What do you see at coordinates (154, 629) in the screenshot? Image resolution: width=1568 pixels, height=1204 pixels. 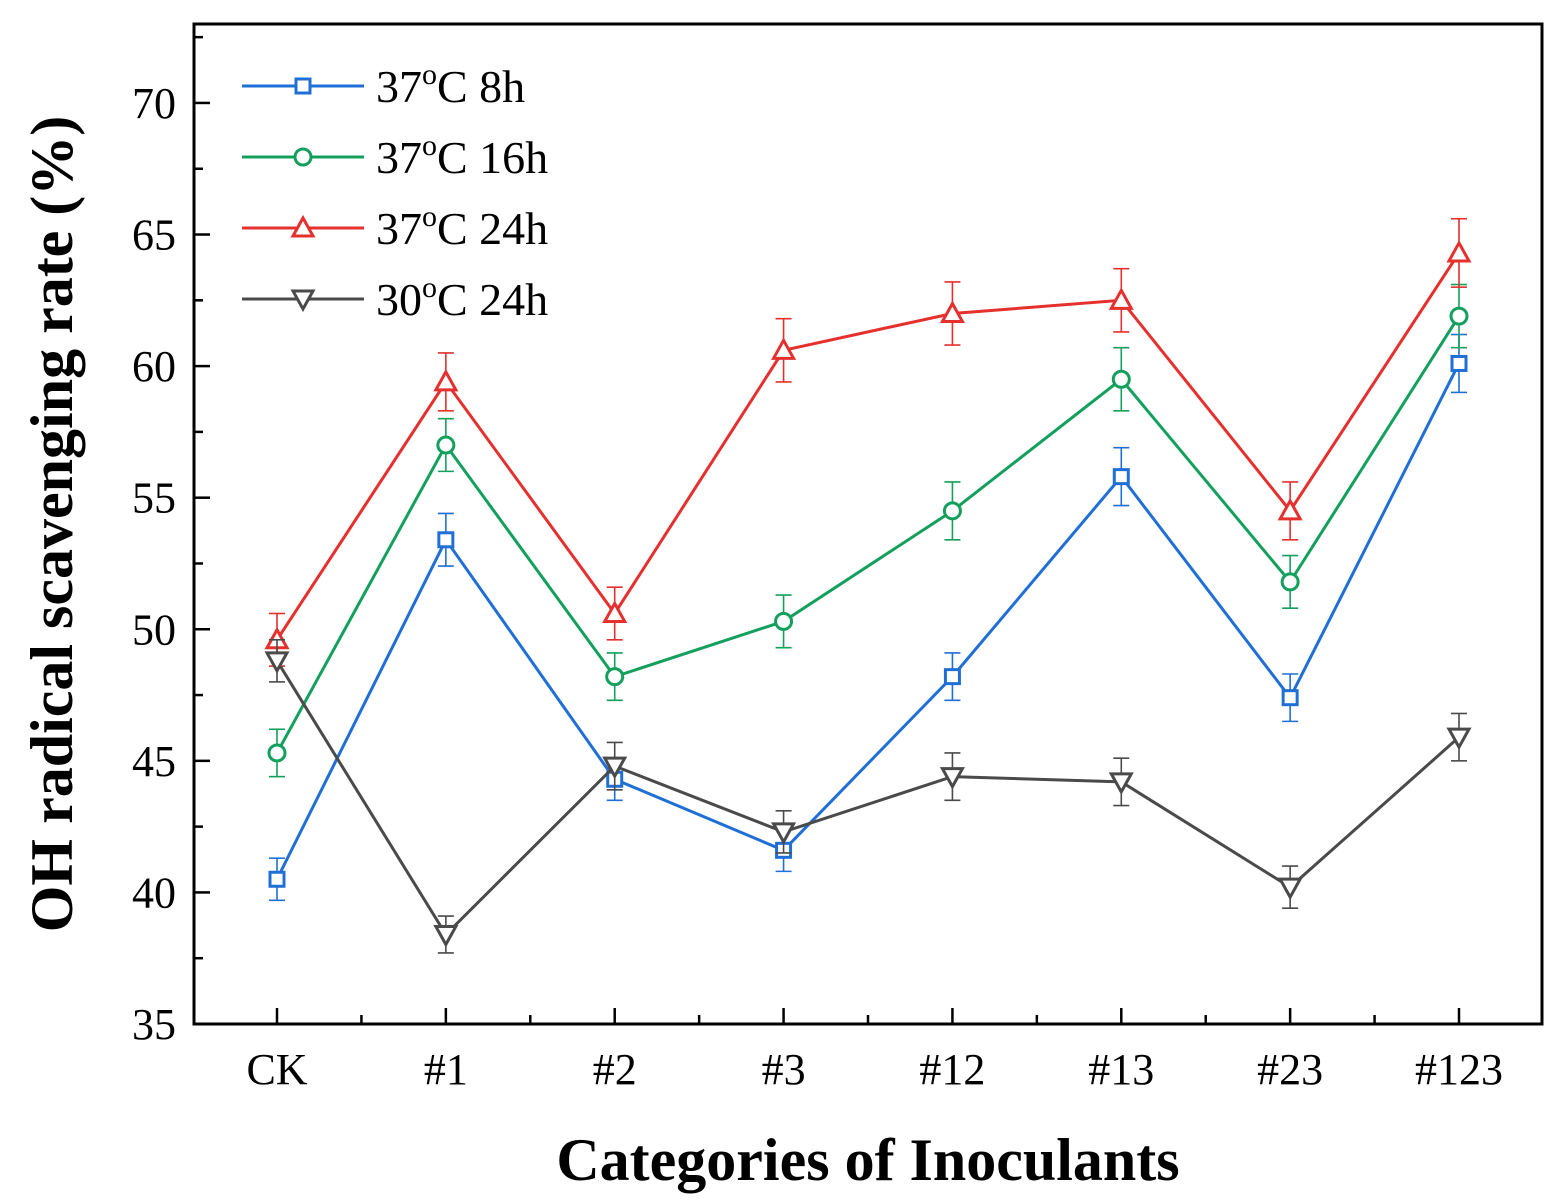 I see `y-tick-label: 50` at bounding box center [154, 629].